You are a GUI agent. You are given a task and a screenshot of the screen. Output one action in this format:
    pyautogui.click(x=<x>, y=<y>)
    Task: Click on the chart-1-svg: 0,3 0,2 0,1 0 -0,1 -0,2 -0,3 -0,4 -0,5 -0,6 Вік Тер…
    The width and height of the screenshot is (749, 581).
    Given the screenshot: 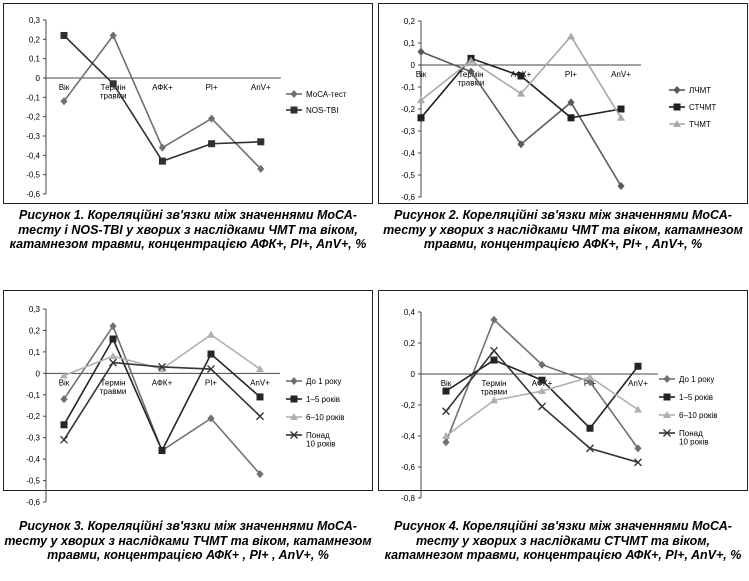 What is the action you would take?
    pyautogui.click(x=186, y=107)
    